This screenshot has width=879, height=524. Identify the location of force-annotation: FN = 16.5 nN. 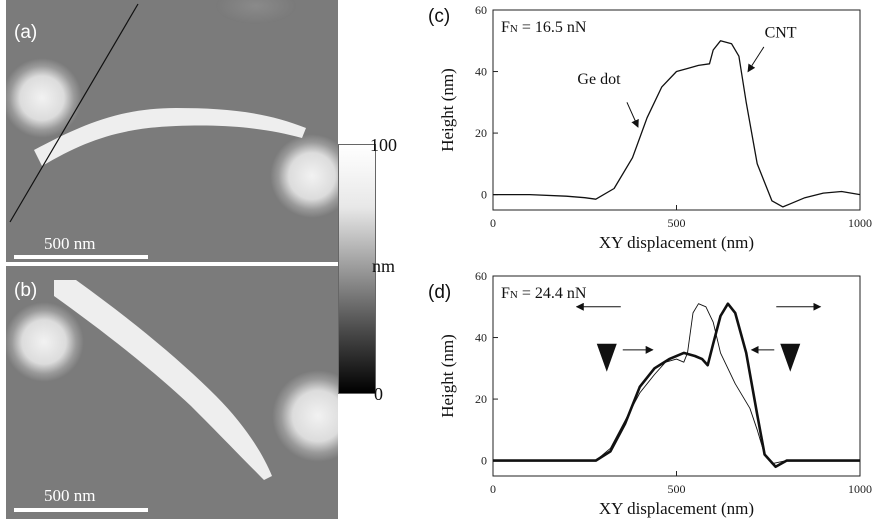
(544, 27).